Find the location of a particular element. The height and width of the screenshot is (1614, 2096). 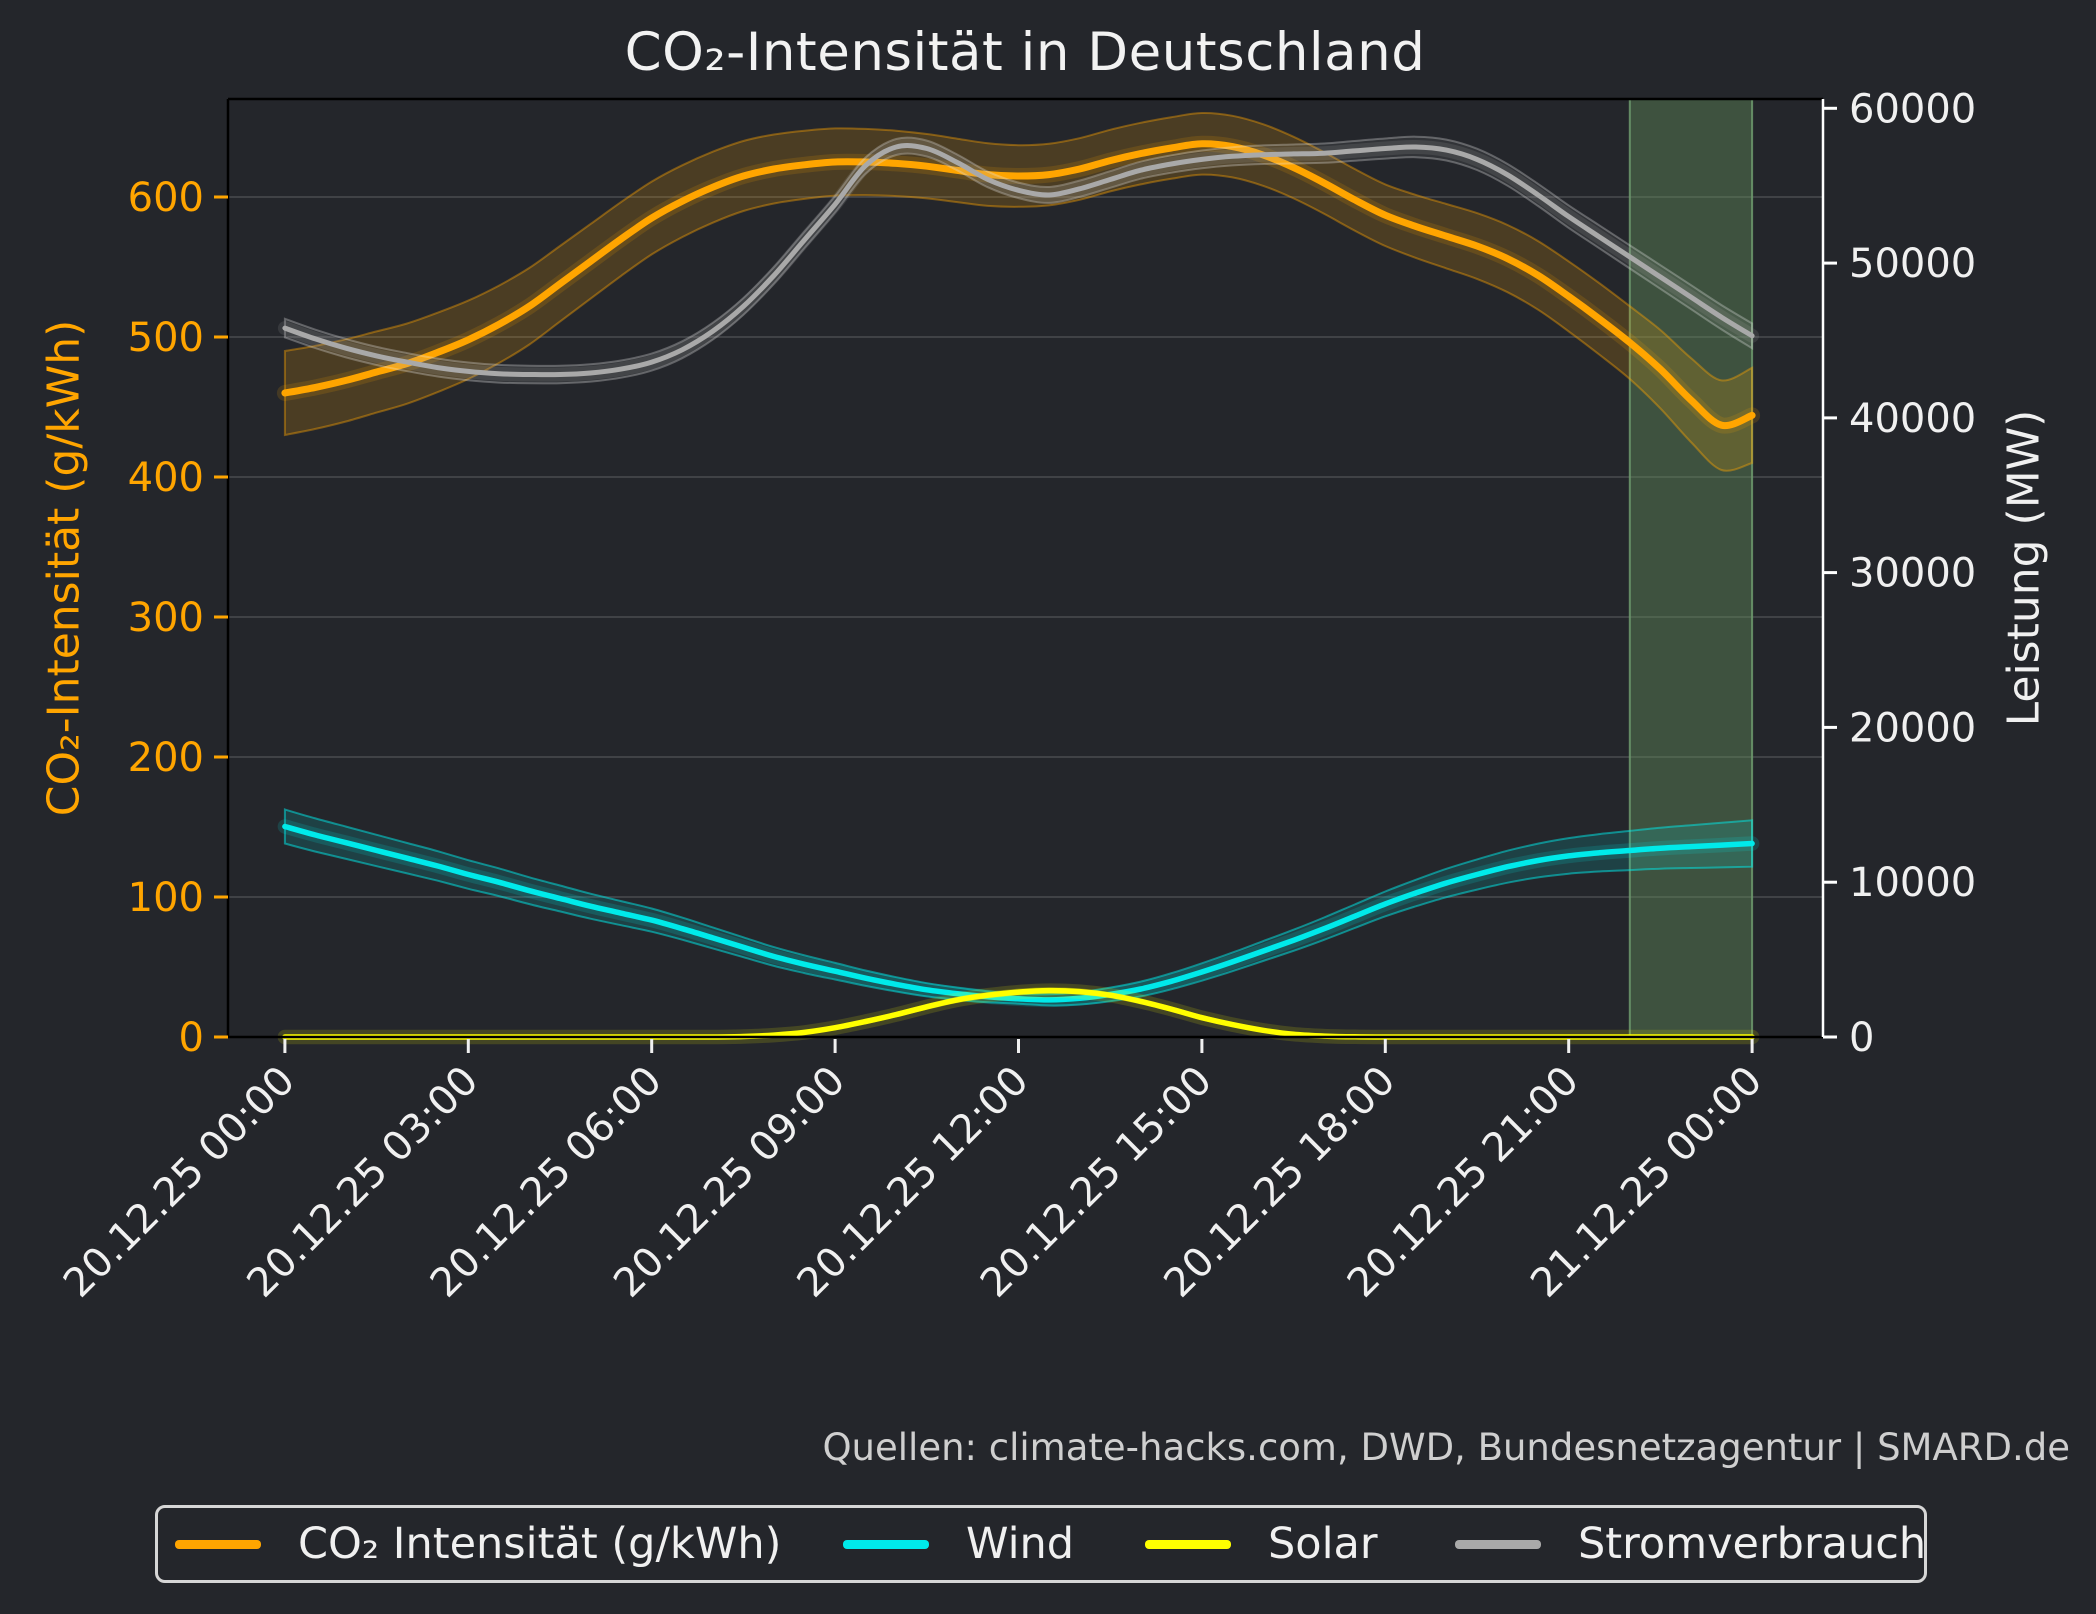

legend-label-wind: Wind is located at coordinates (1020, 1544).